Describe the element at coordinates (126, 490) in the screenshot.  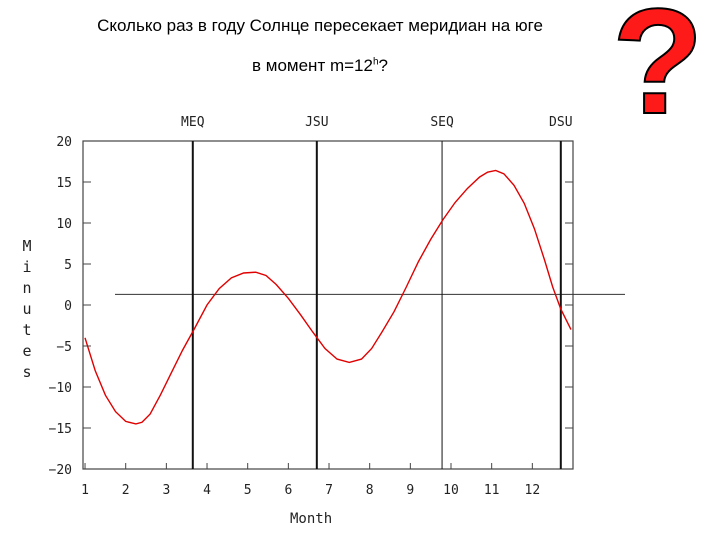
I see `x-tick-label: 2` at that location.